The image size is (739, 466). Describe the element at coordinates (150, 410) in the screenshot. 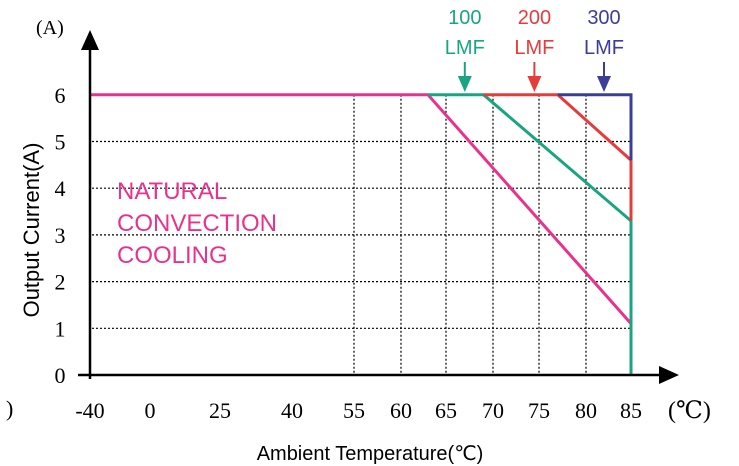

I see `x-tick-label: 0` at that location.